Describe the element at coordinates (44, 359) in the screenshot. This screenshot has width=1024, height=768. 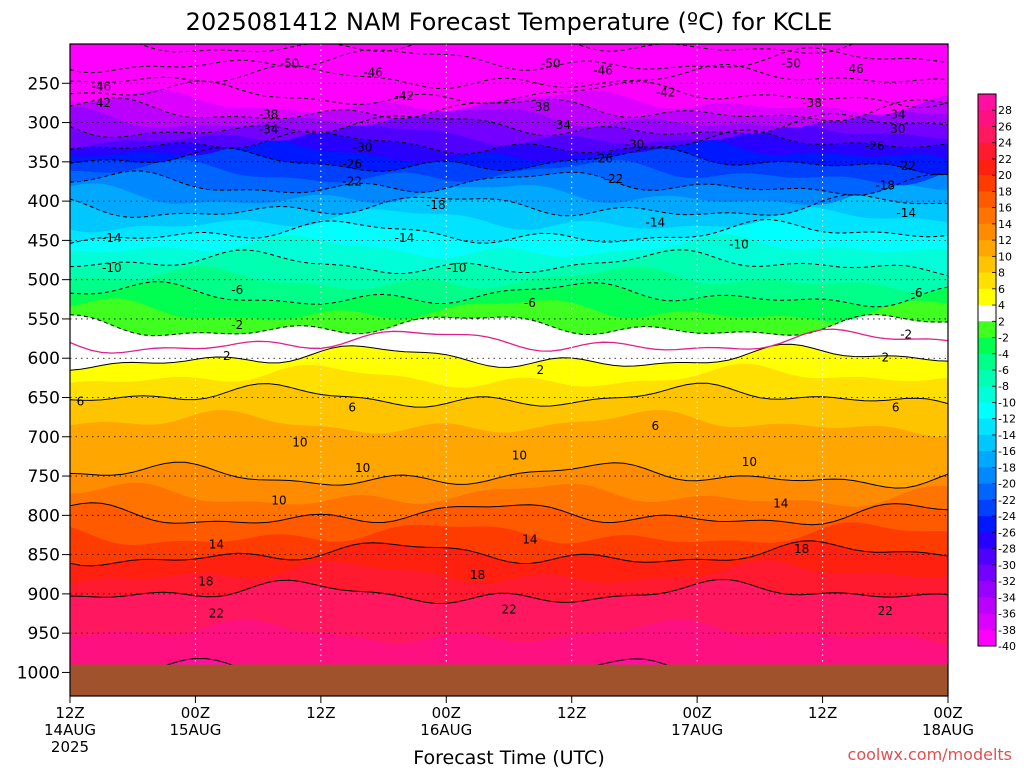
I see `pressure-tick-label: 600` at that location.